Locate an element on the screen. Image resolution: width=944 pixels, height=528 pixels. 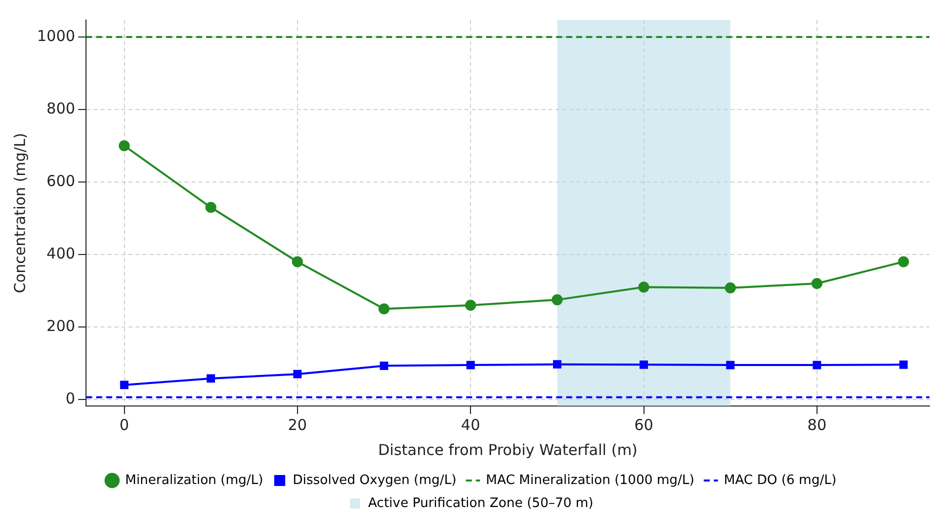
legend-label: Active Purification Zone (50–70 m) is located at coordinates (481, 503).